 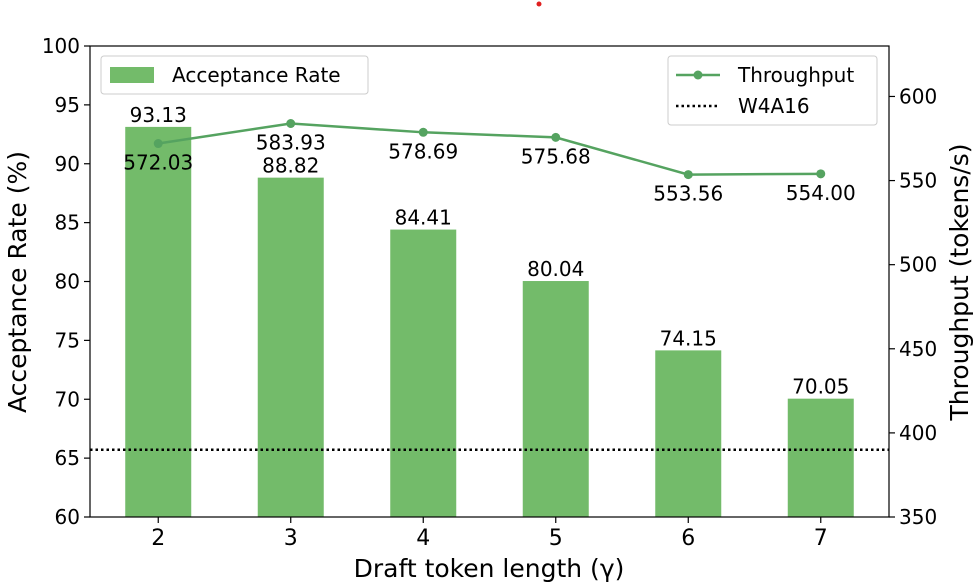 I want to click on y-left-tick-label-100: 100, so click(x=61, y=46).